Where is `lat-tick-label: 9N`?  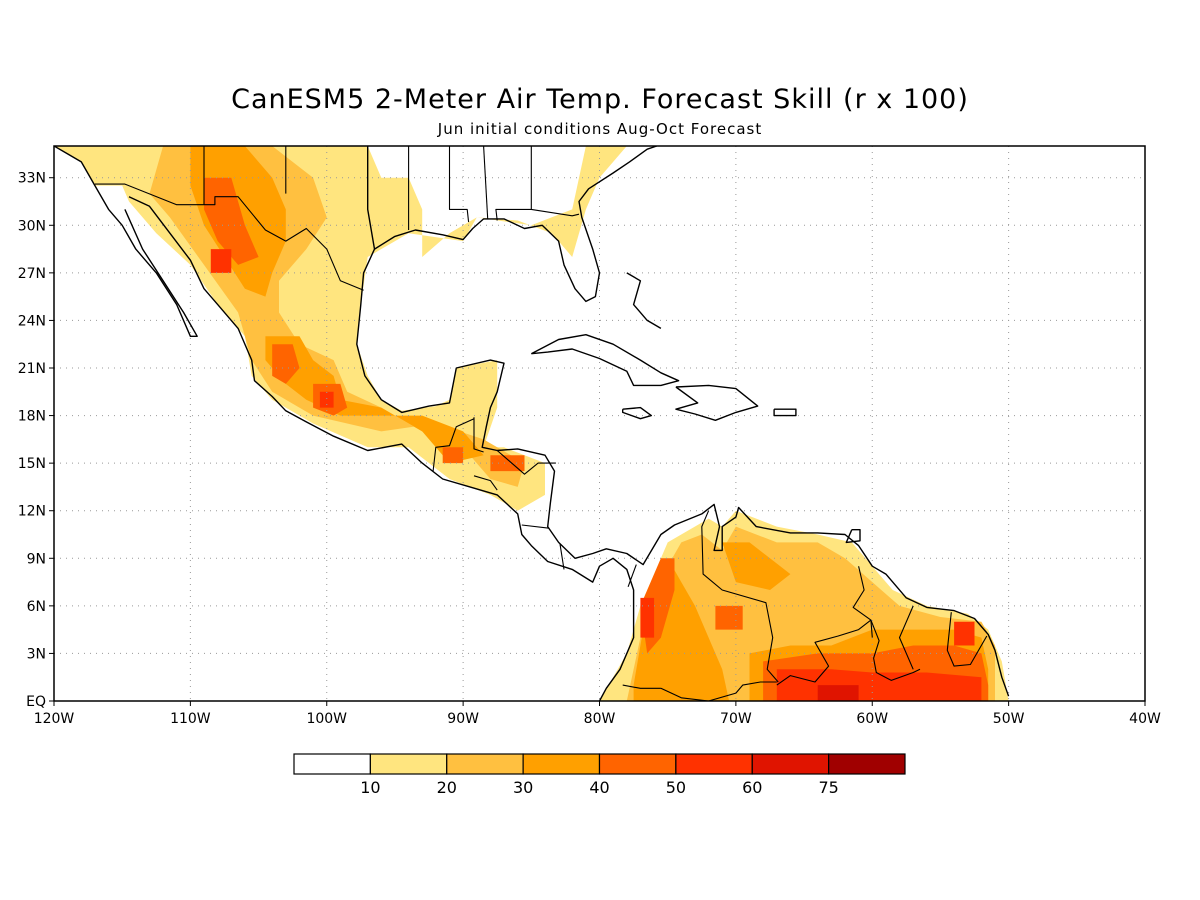 lat-tick-label: 9N is located at coordinates (36, 559).